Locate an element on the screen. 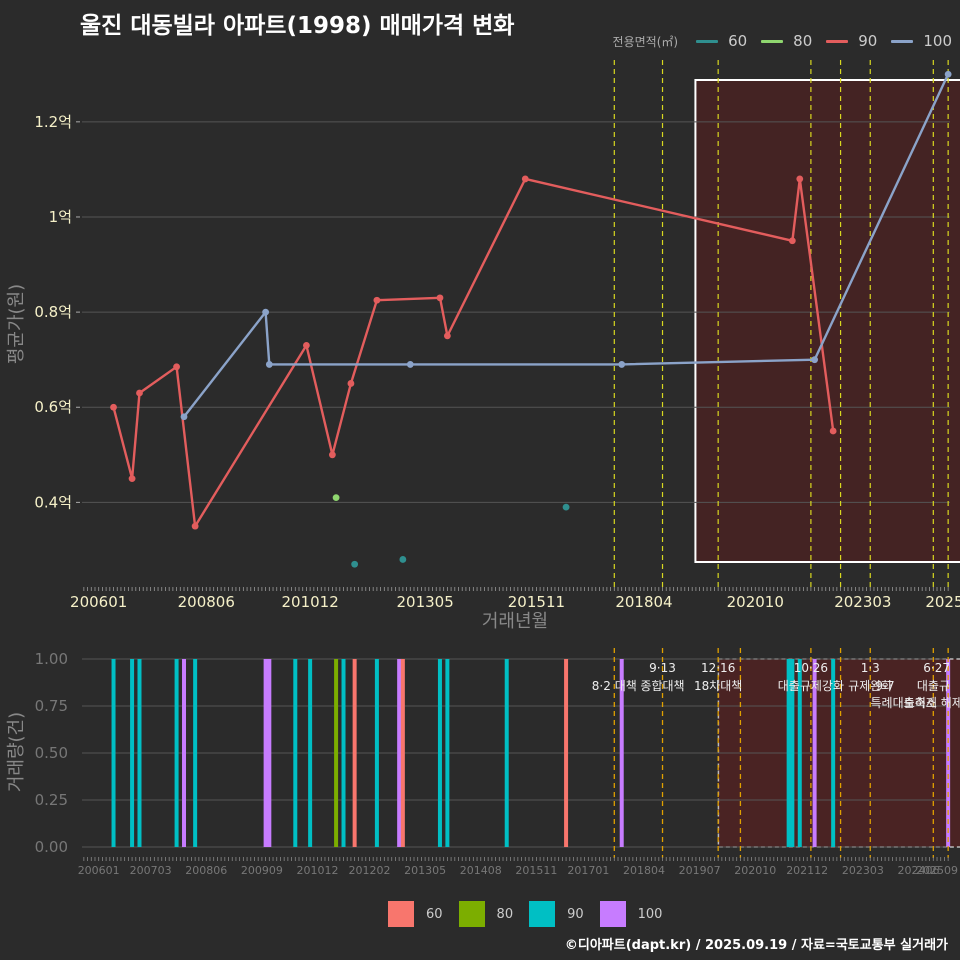 Image resolution: width=960 pixels, height=960 pixels. legend-label-80: 80 is located at coordinates (803, 41).